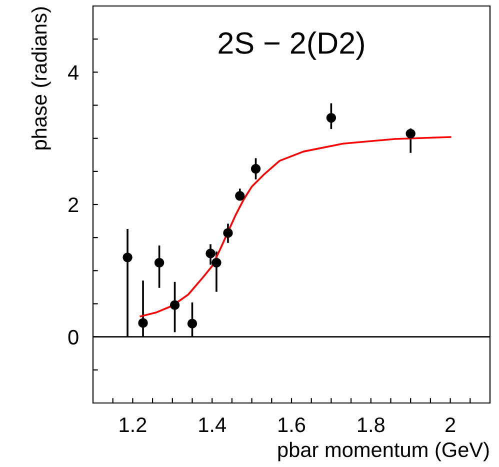 This screenshot has height=467, width=499. Describe the element at coordinates (133, 424) in the screenshot. I see `x-tick-label: 1.2` at that location.